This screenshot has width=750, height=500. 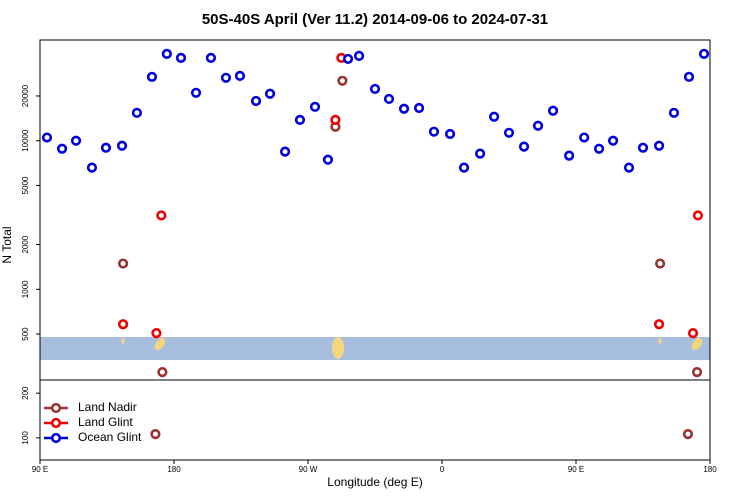 What do you see at coordinates (308, 469) in the screenshot?
I see `x-tick-label: 90 W` at bounding box center [308, 469].